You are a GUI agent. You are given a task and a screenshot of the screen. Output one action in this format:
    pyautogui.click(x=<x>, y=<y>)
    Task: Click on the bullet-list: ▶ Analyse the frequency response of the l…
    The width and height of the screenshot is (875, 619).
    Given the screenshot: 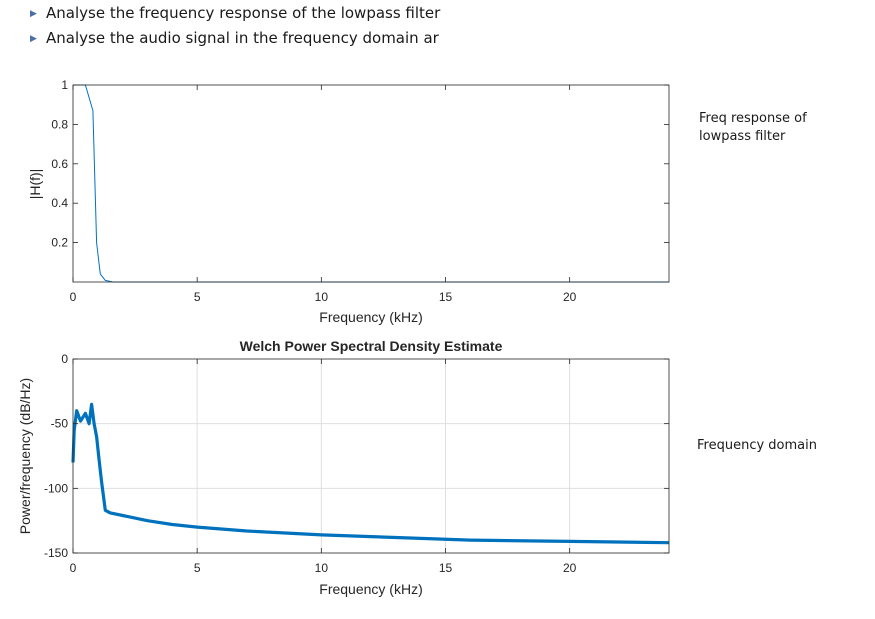 What is the action you would take?
    pyautogui.click(x=235, y=27)
    